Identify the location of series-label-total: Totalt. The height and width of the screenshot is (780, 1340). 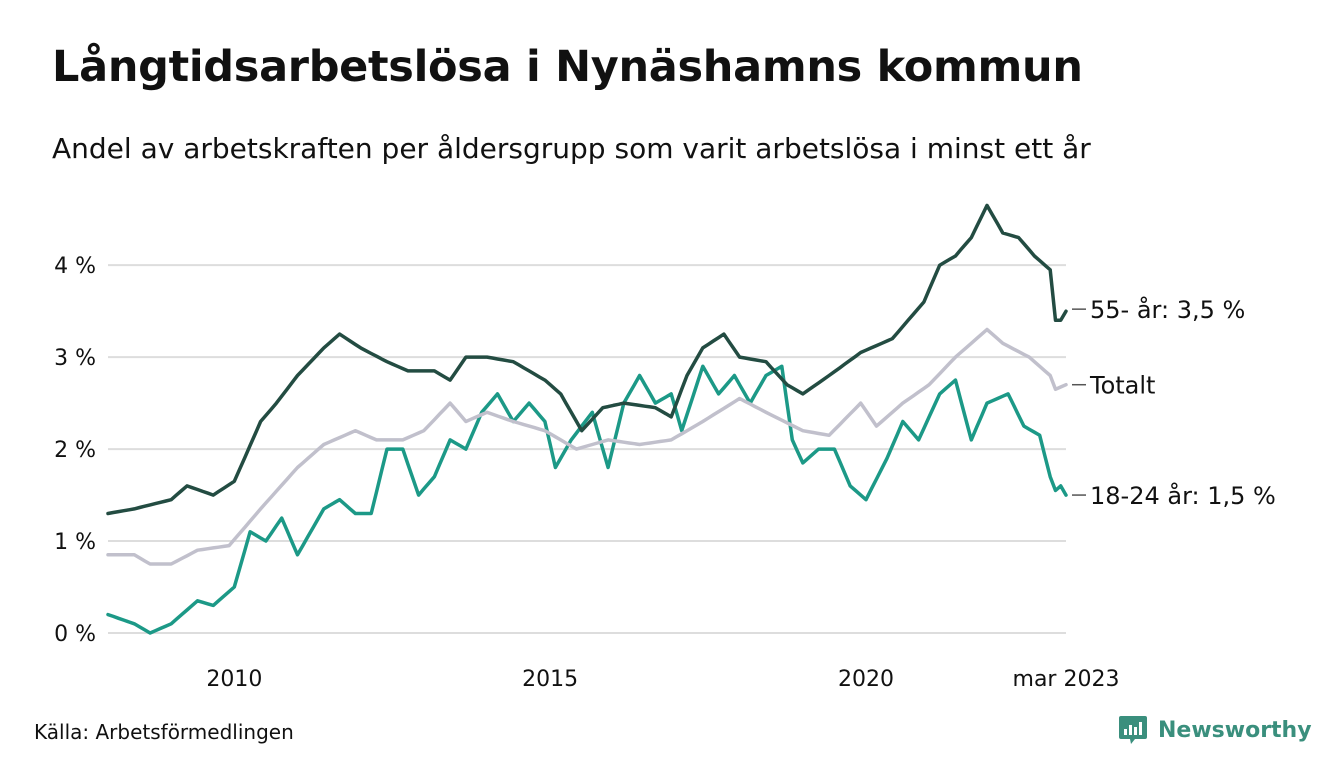
(1122, 386).